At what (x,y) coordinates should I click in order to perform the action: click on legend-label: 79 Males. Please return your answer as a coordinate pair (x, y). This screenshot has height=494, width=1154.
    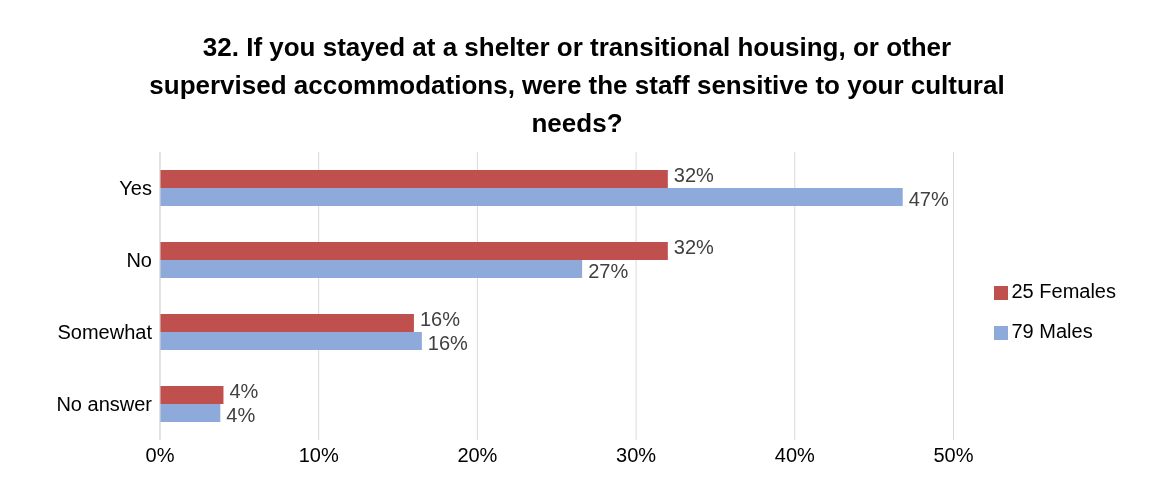
    Looking at the image, I should click on (1052, 331).